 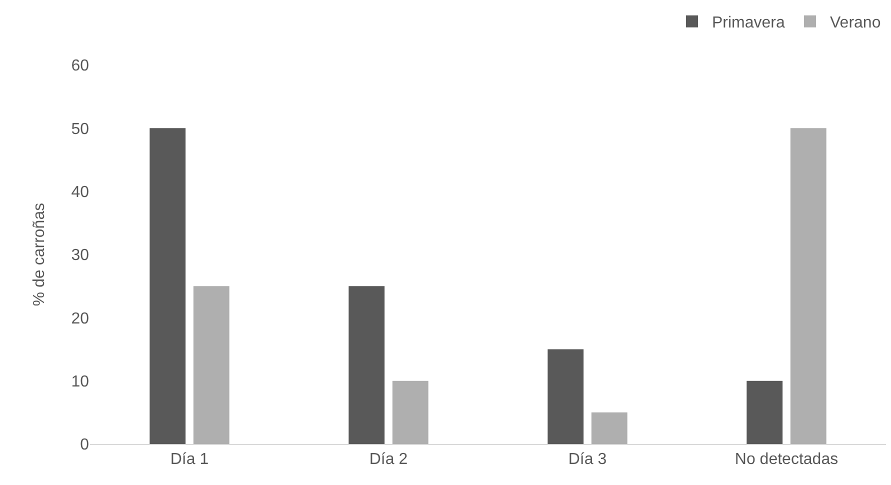 What do you see at coordinates (80, 319) in the screenshot?
I see `y-tick-label: 20` at bounding box center [80, 319].